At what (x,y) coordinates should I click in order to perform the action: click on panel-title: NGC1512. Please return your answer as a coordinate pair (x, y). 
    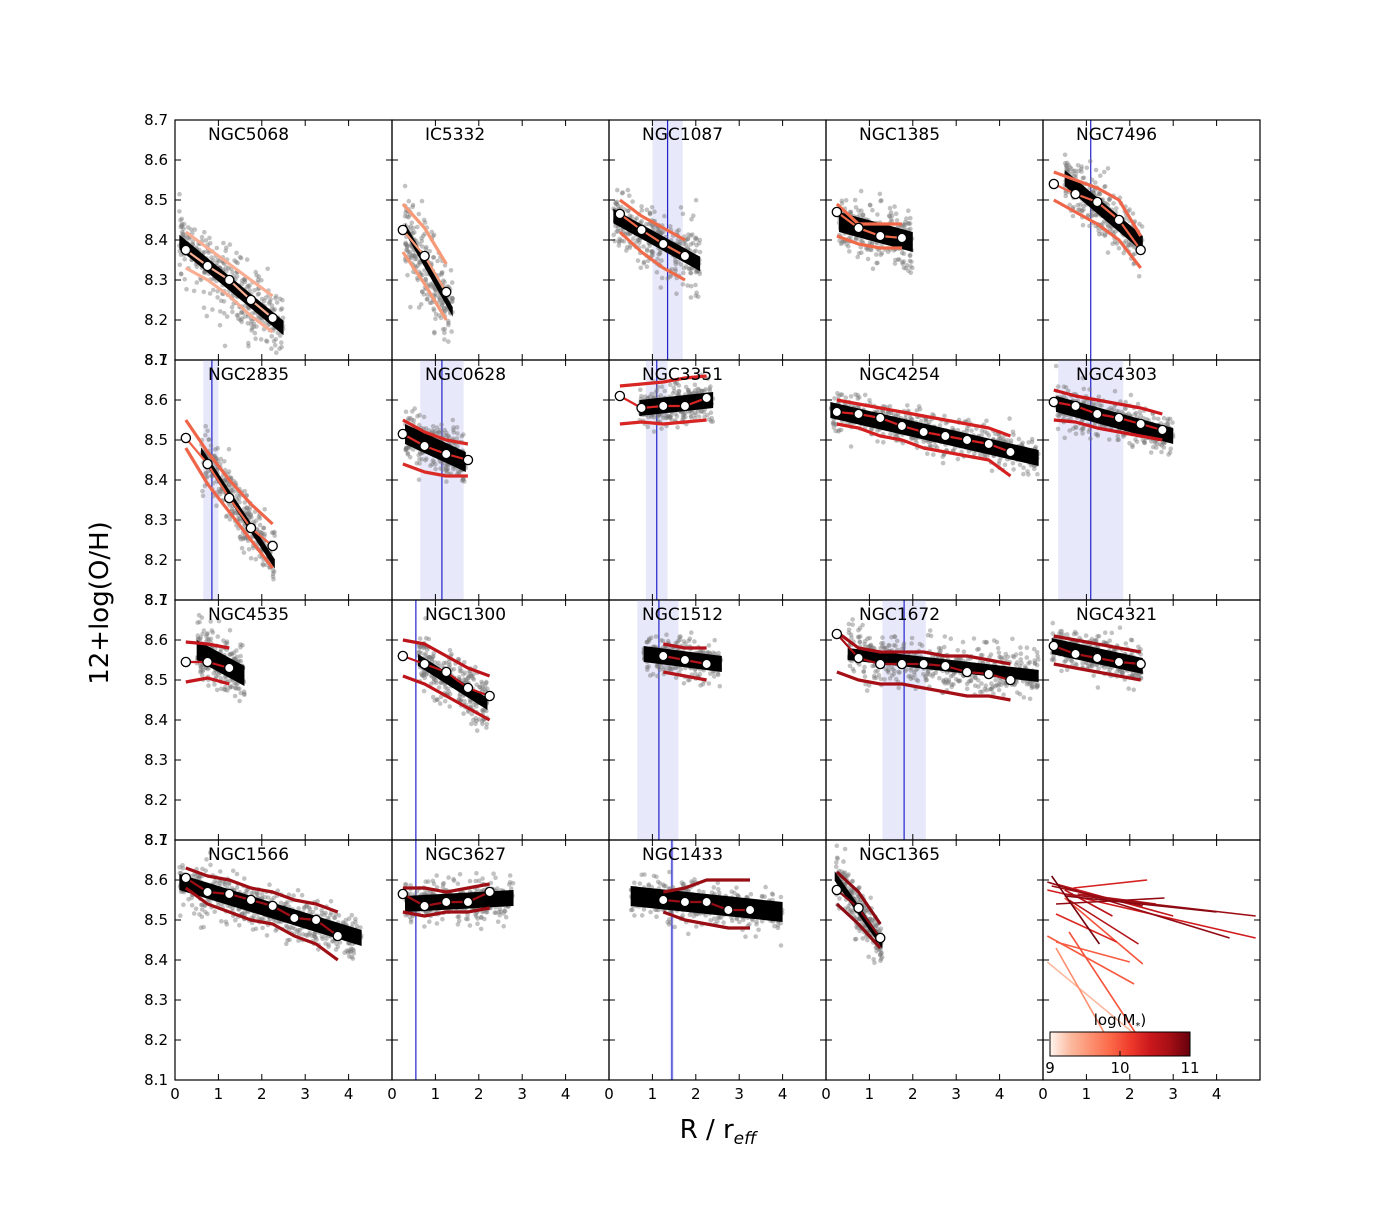
    Looking at the image, I should click on (682, 615).